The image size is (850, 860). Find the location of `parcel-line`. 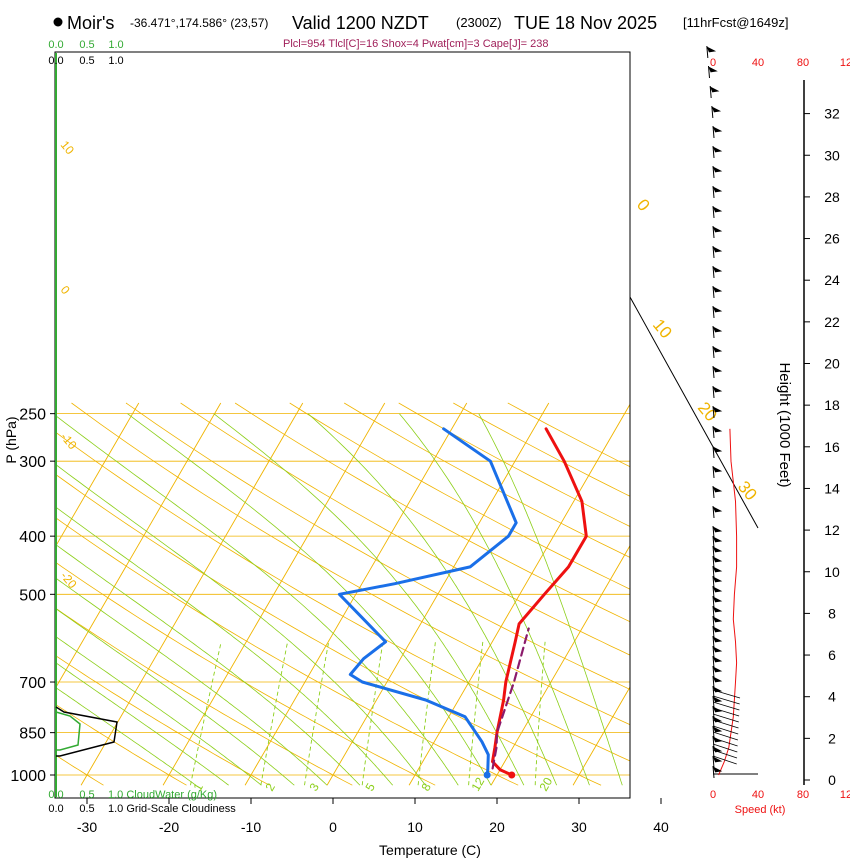

parcel-line is located at coordinates (510, 698).